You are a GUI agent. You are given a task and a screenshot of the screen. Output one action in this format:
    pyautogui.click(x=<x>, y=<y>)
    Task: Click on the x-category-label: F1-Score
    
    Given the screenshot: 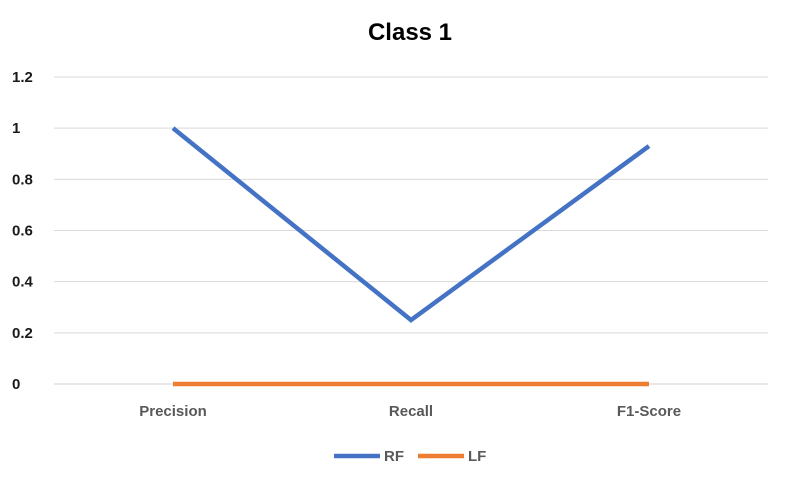 What is the action you would take?
    pyautogui.click(x=649, y=411)
    